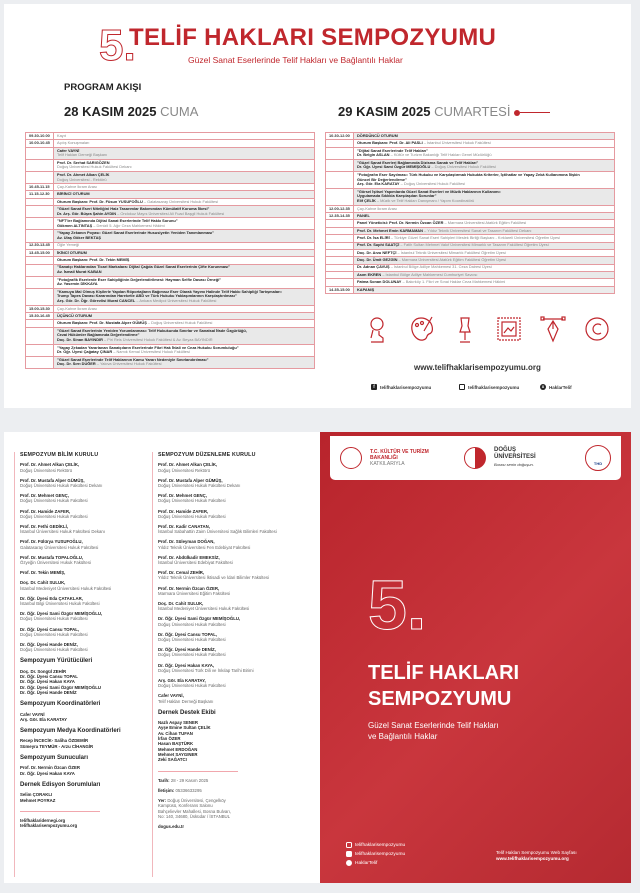 The width and height of the screenshot is (640, 893). I want to click on thd-logo: THD, so click(598, 458).